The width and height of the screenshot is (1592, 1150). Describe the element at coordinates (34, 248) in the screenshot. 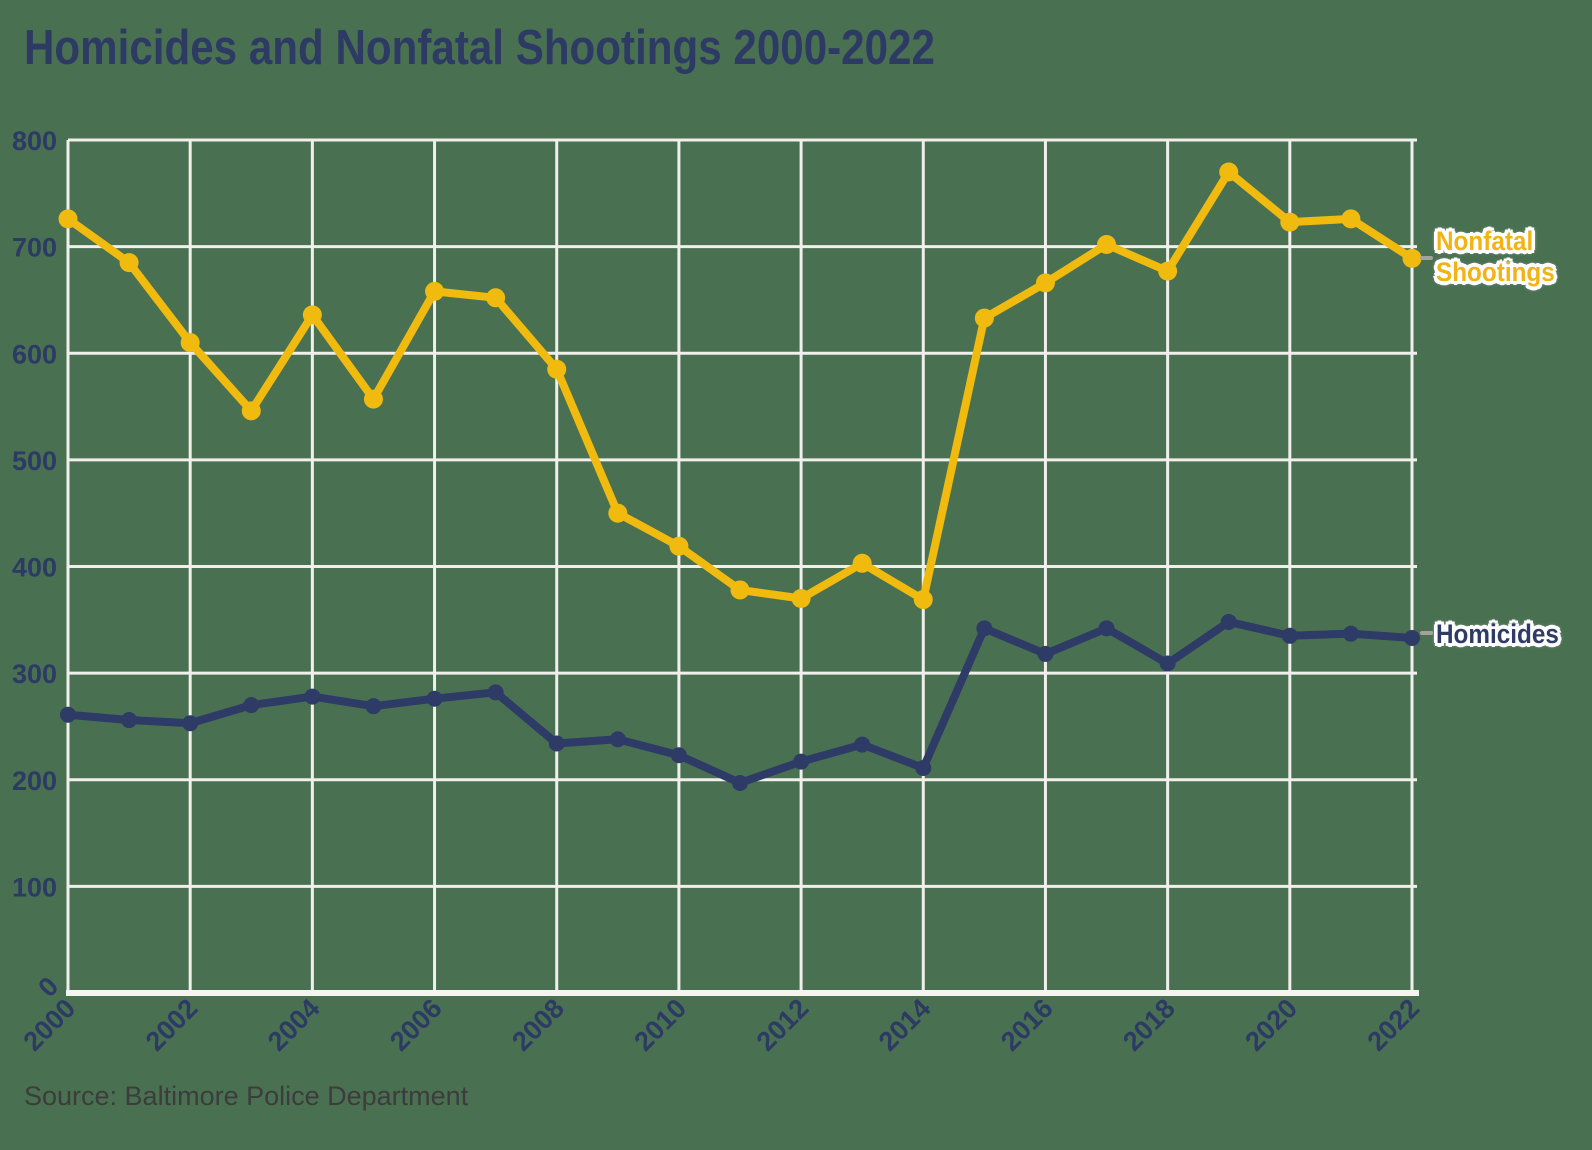

I see `y-tick-label: 700` at that location.